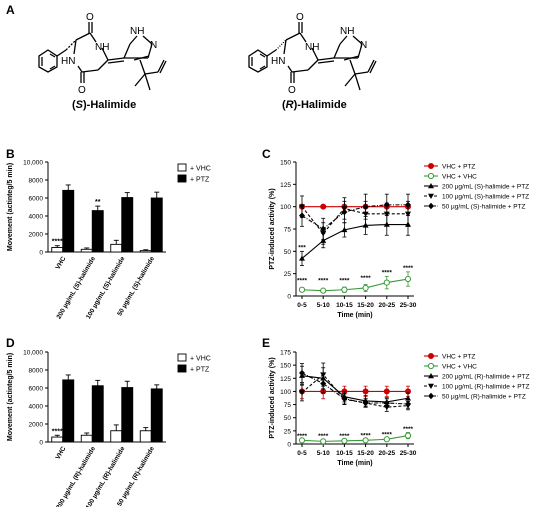  What do you see at coordinates (285, 379) in the screenshot?
I see `y-tick-label: 125` at bounding box center [285, 379].